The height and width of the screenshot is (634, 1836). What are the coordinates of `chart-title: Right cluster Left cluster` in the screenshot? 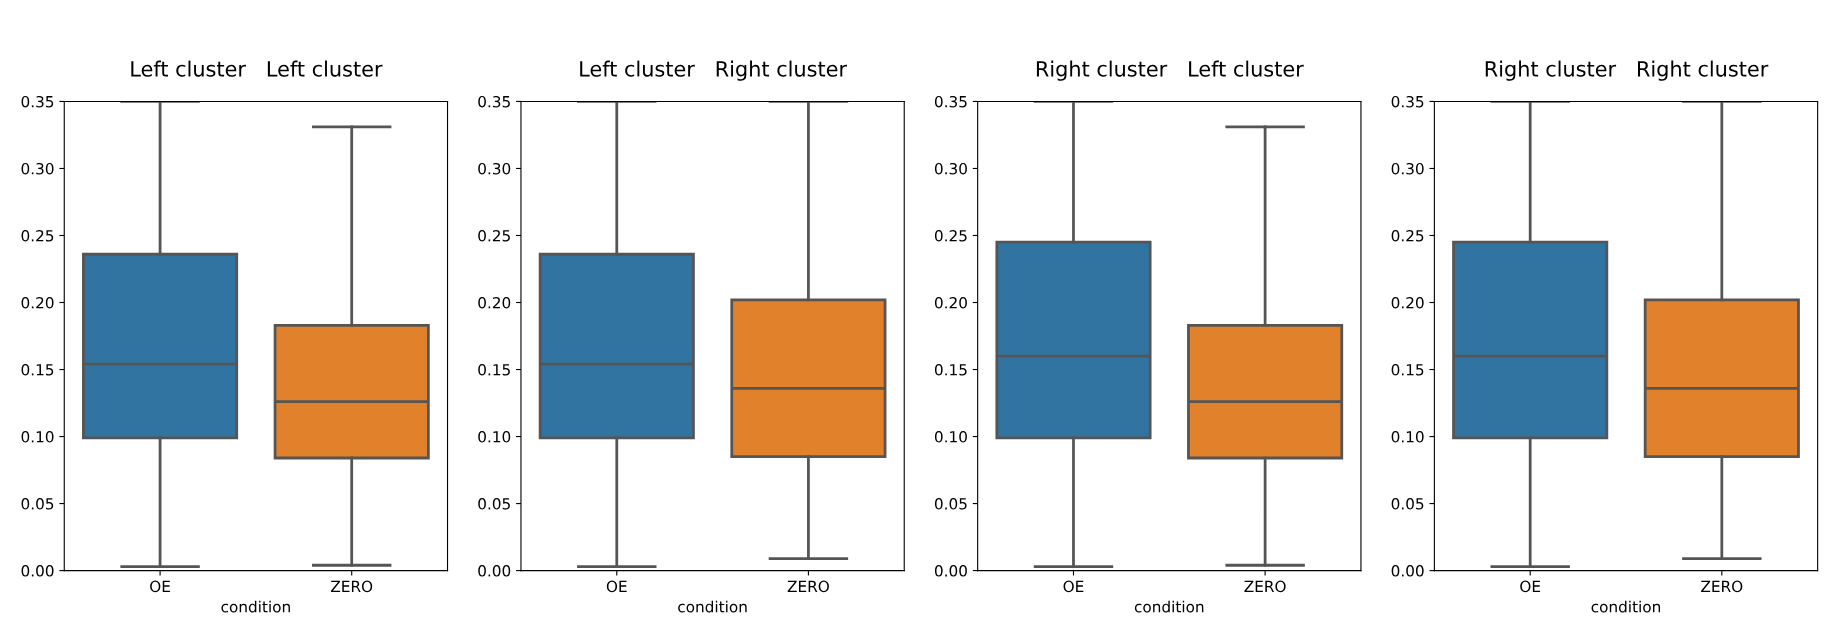 It's located at (1170, 70).